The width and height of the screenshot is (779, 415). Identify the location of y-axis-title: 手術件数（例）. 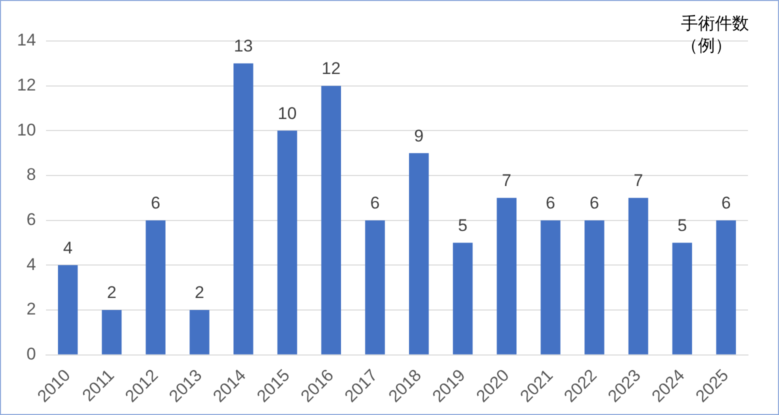
(715, 35).